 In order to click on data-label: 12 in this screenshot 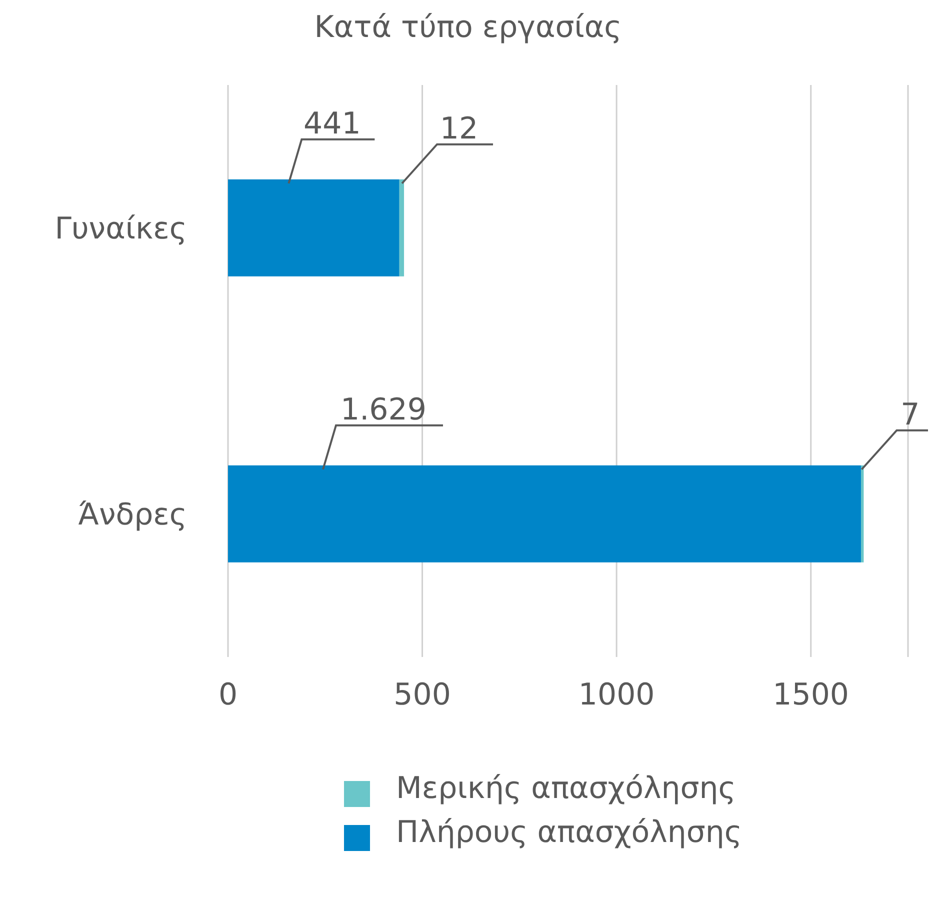, I will do `click(459, 128)`.